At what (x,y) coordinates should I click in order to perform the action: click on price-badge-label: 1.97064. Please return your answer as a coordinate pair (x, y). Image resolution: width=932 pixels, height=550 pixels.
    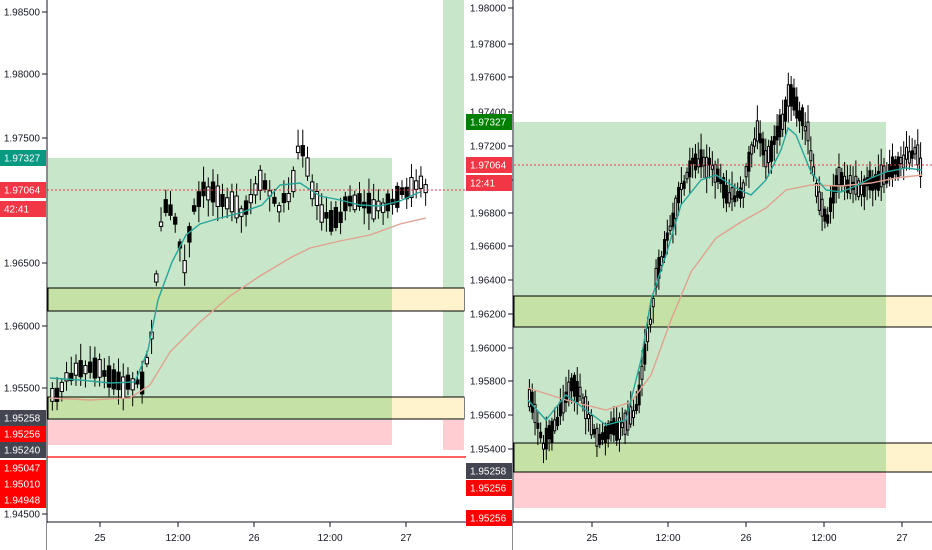
    Looking at the image, I should click on (22, 191).